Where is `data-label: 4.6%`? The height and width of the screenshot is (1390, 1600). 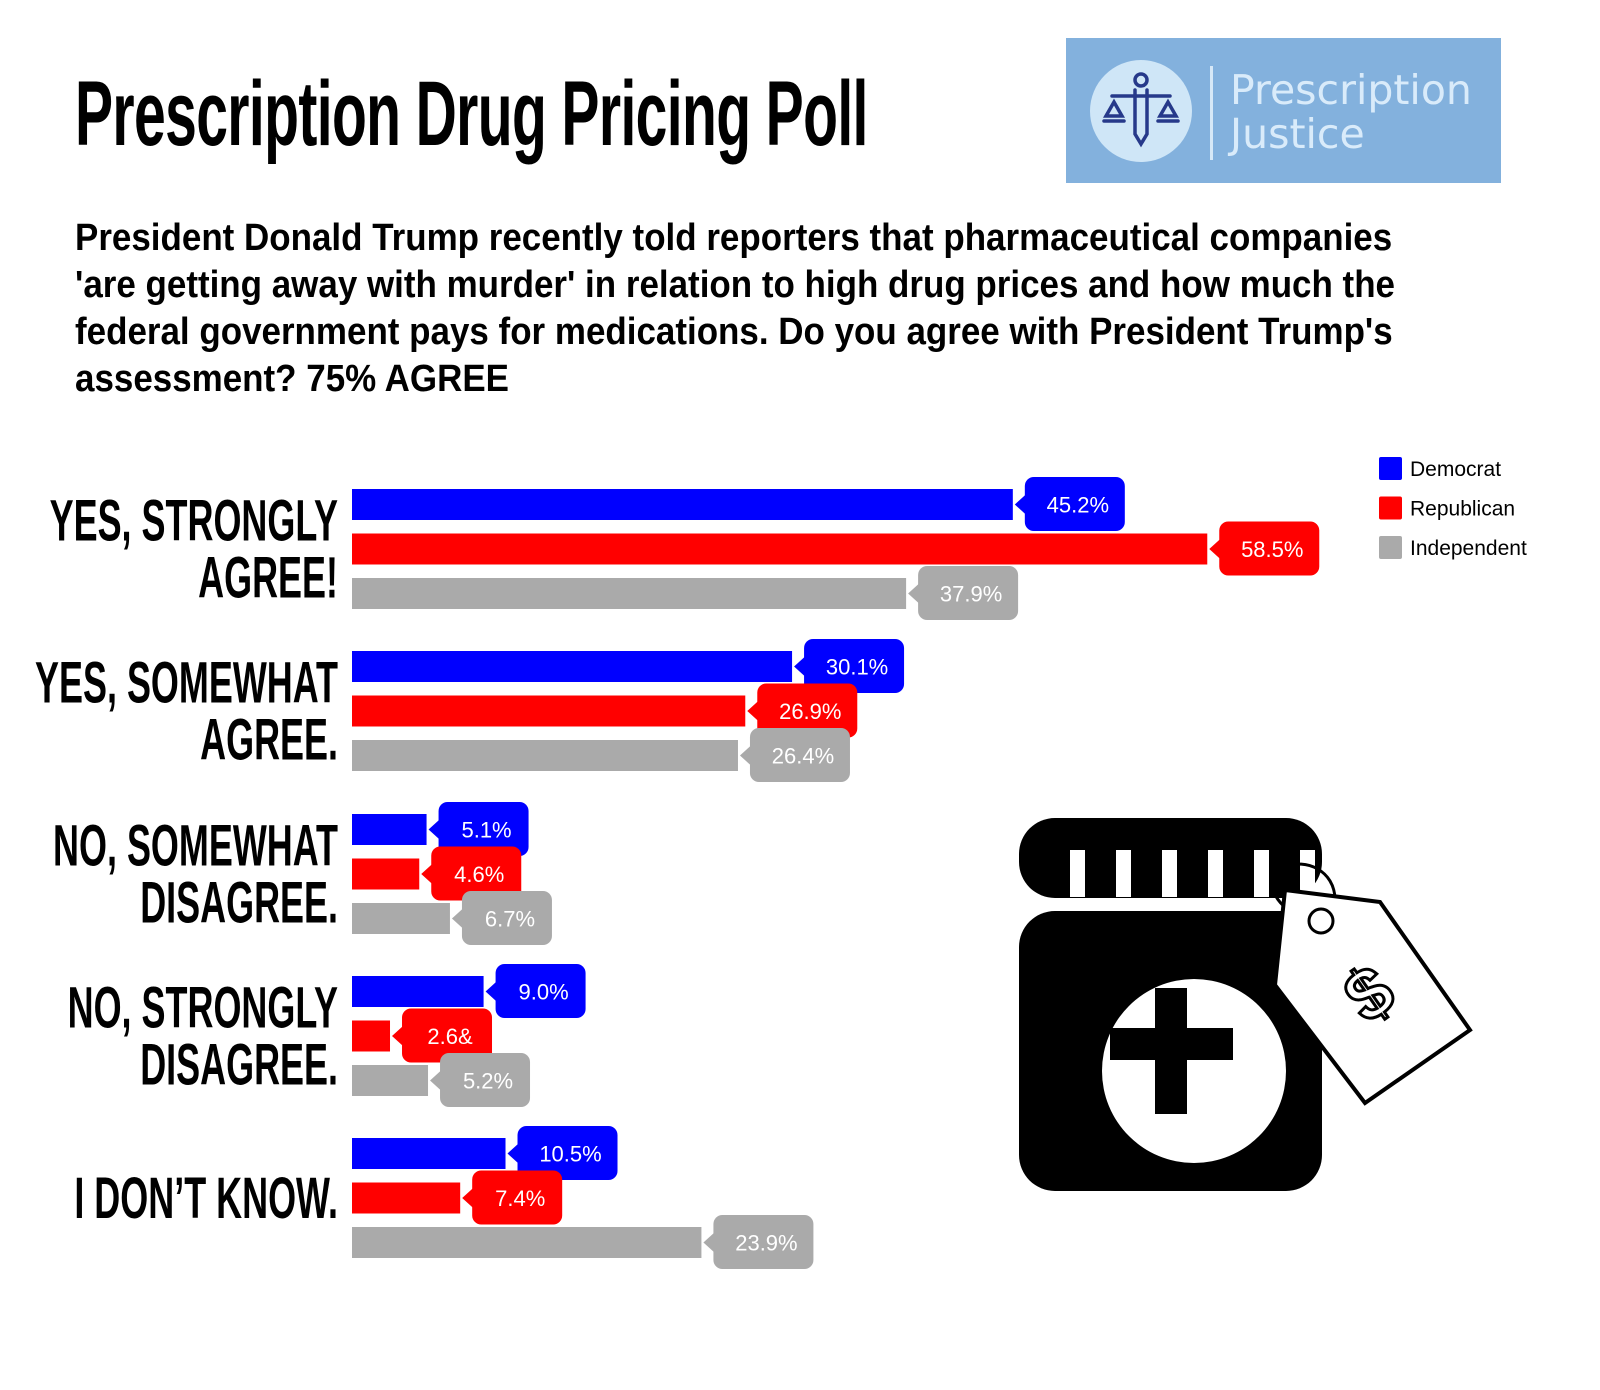 data-label: 4.6% is located at coordinates (479, 874).